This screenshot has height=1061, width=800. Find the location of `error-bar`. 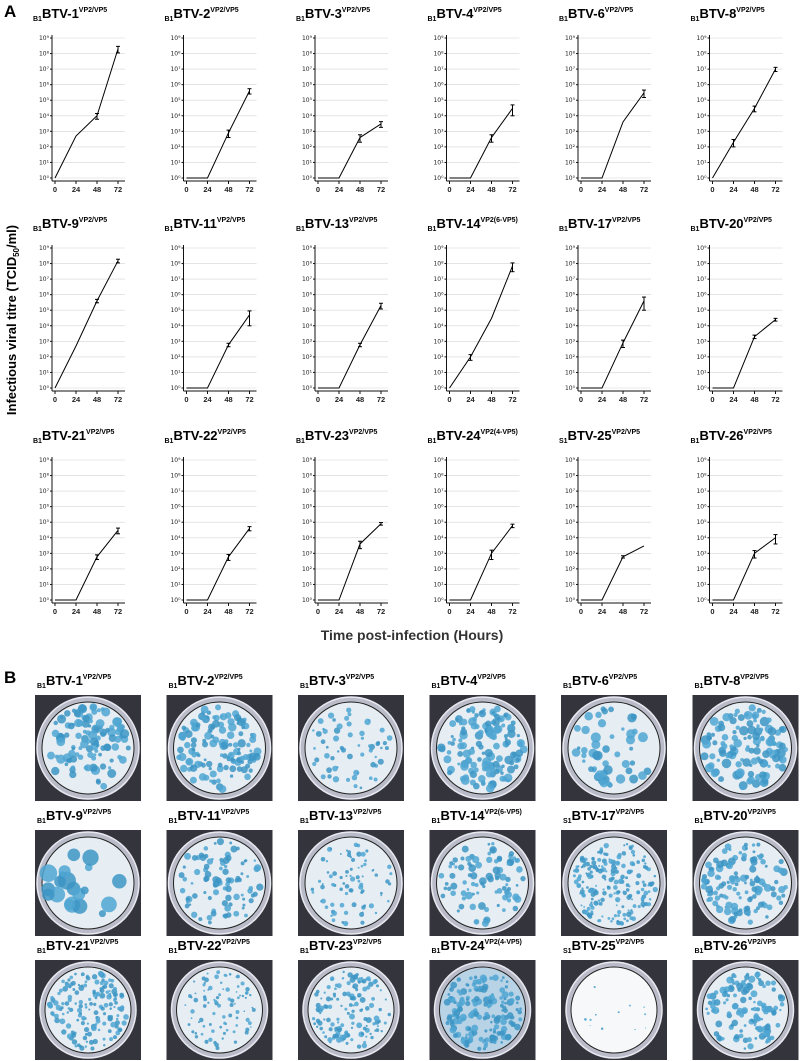

error-bar is located at coordinates (97, 116).